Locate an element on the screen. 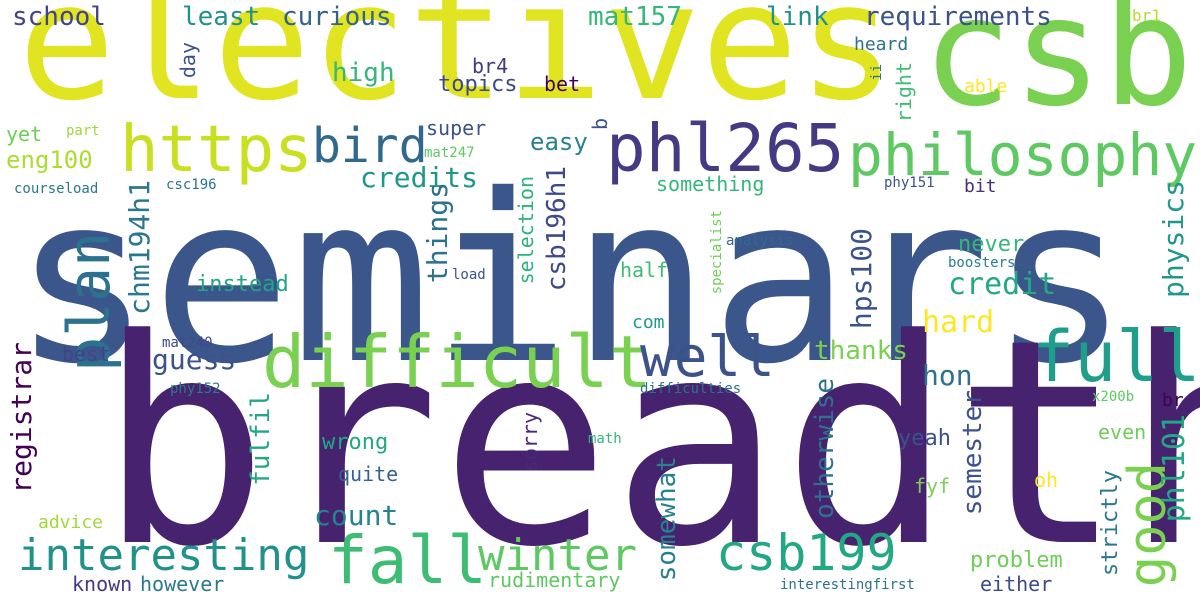 This screenshot has height=600, width=1200. word-rudimentary: rudimentary is located at coordinates (554, 580).